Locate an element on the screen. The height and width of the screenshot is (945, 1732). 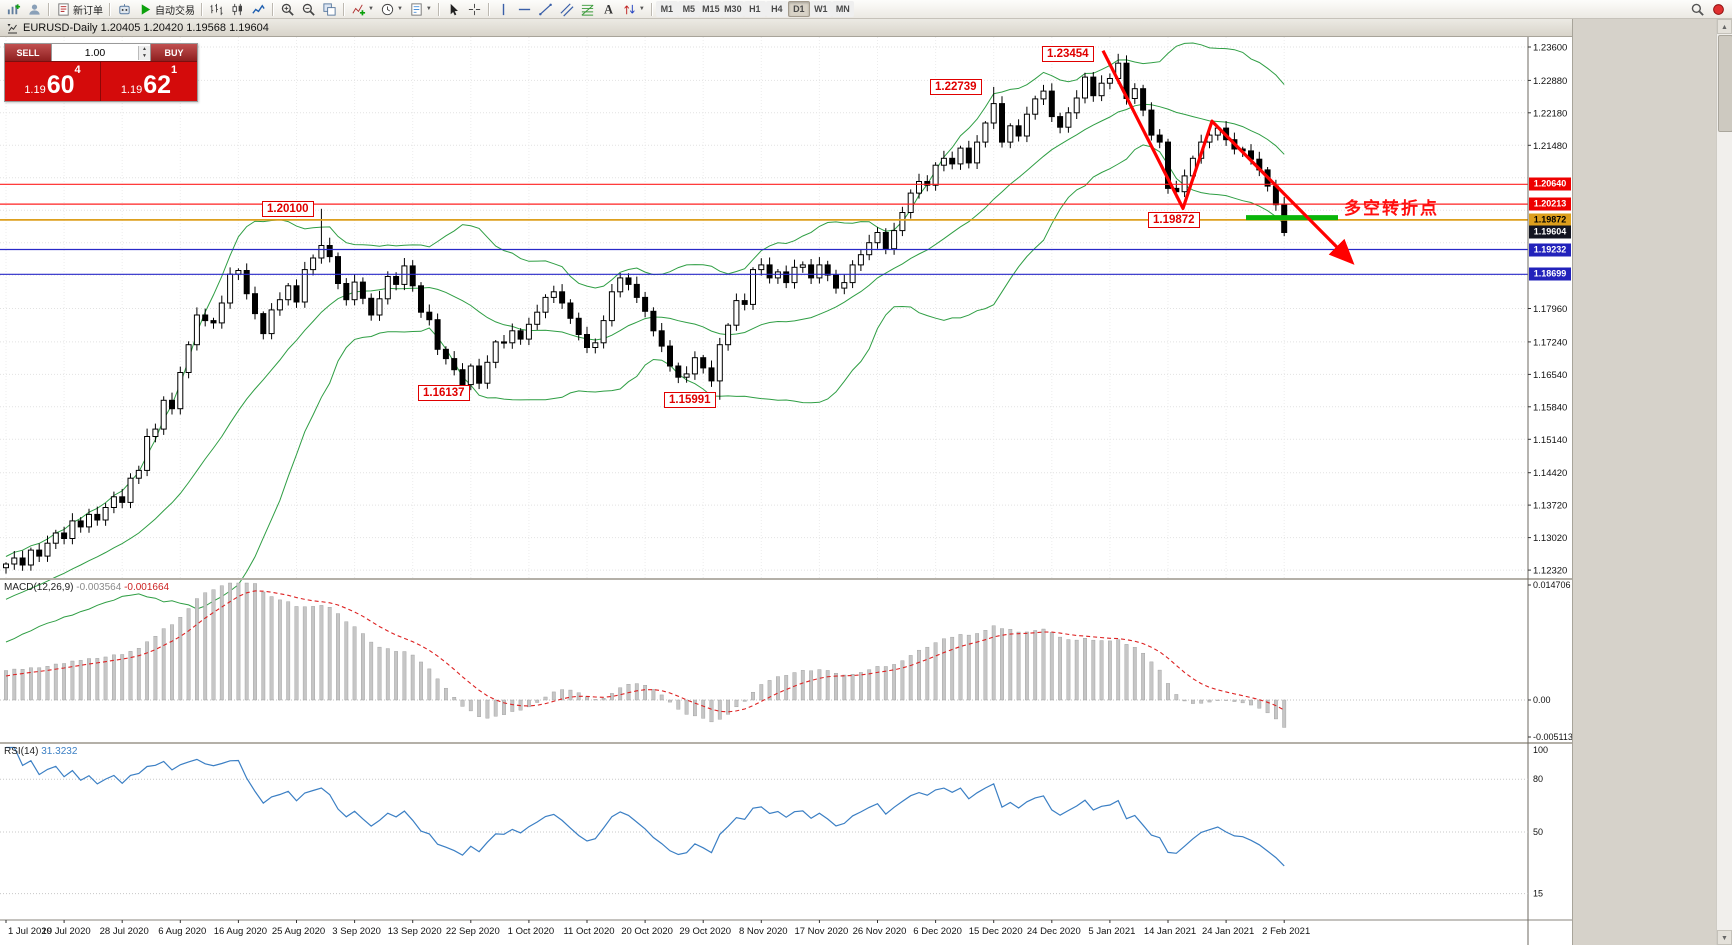
svg-text: 19 Jul 2020 is located at coordinates (66, 931).